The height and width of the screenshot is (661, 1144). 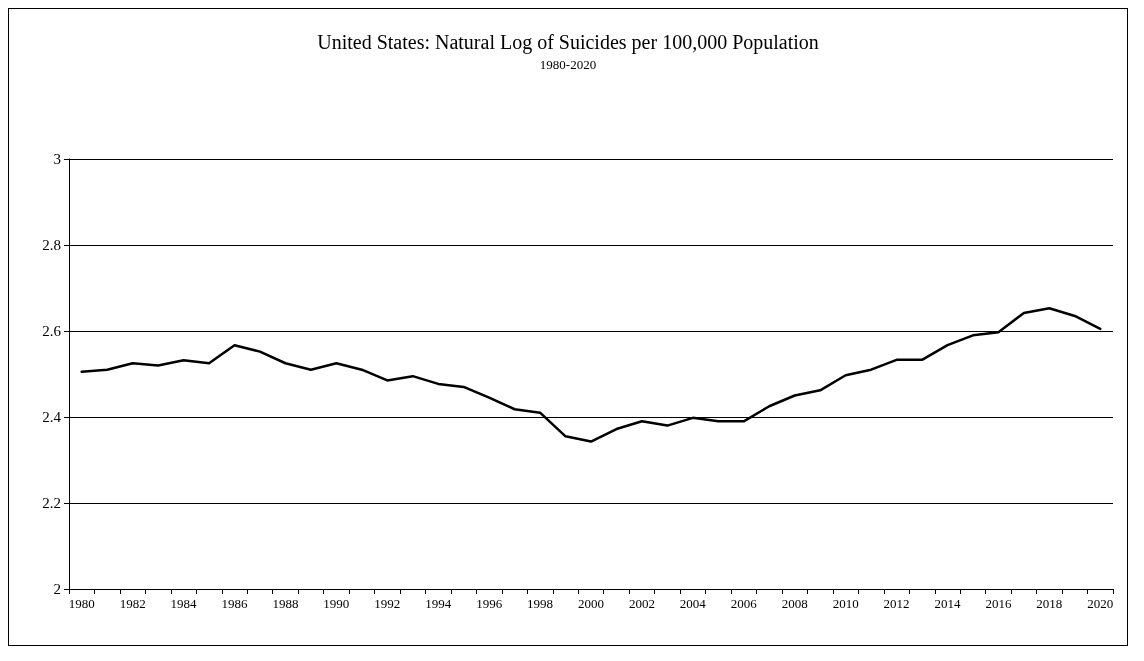 I want to click on x-tick-label: 2004, so click(x=693, y=603).